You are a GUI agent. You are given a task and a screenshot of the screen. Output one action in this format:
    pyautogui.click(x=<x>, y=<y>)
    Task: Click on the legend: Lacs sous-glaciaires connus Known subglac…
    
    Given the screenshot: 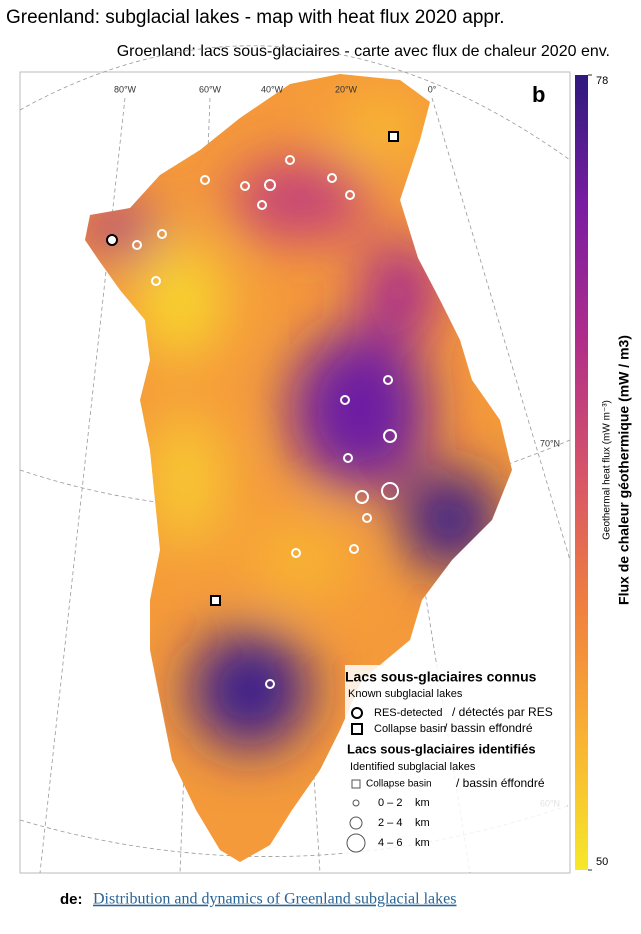 What is the action you would take?
    pyautogui.click(x=449, y=761)
    